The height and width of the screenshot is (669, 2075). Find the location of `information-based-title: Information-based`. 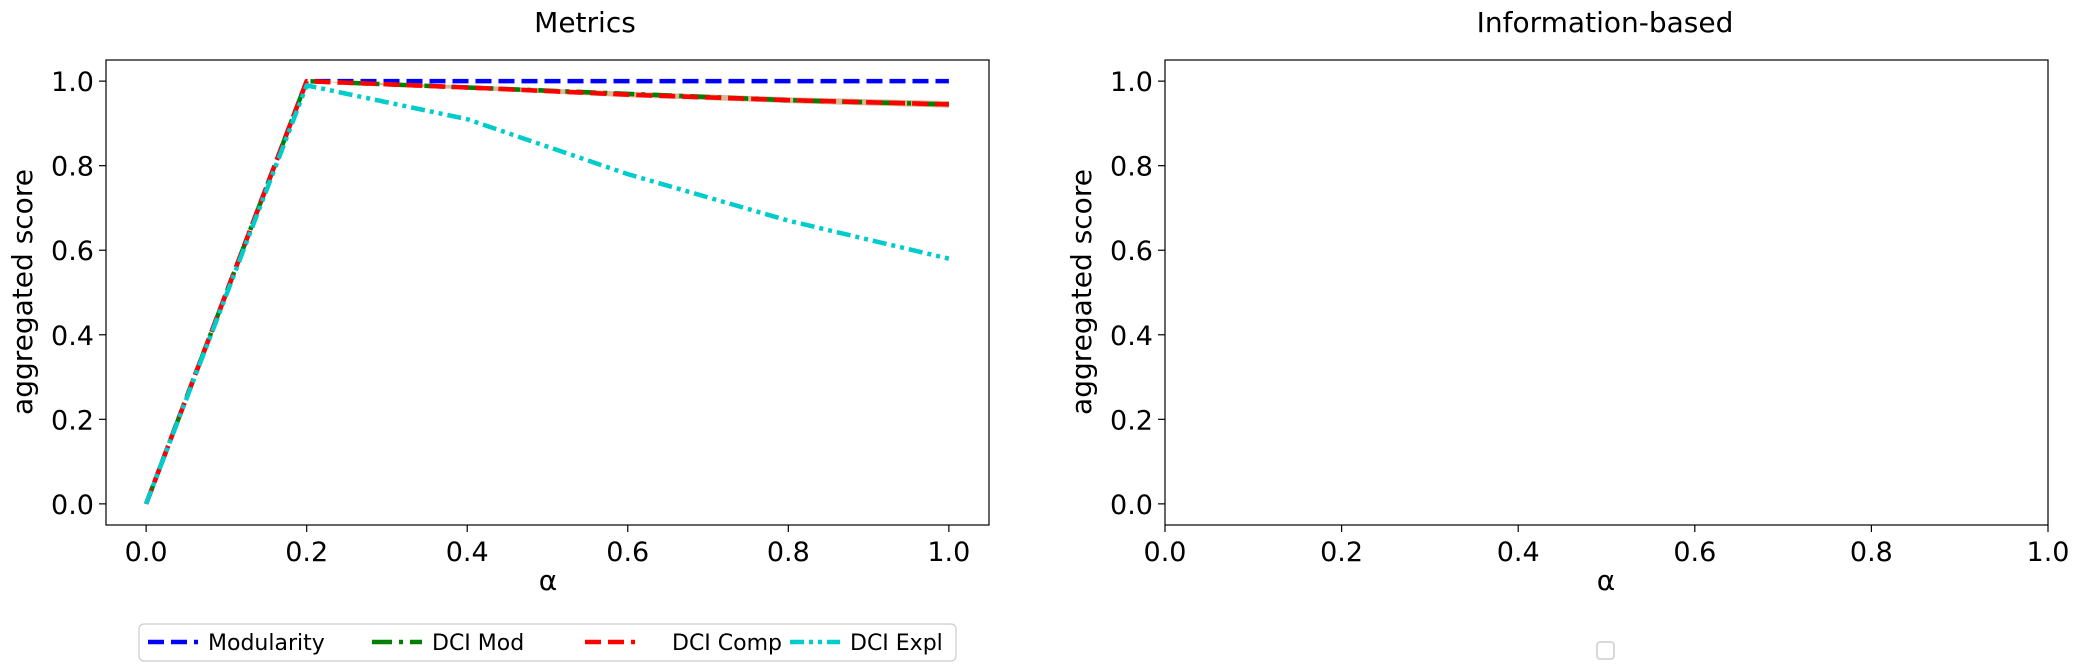

information-based-title: Information-based is located at coordinates (1605, 22).